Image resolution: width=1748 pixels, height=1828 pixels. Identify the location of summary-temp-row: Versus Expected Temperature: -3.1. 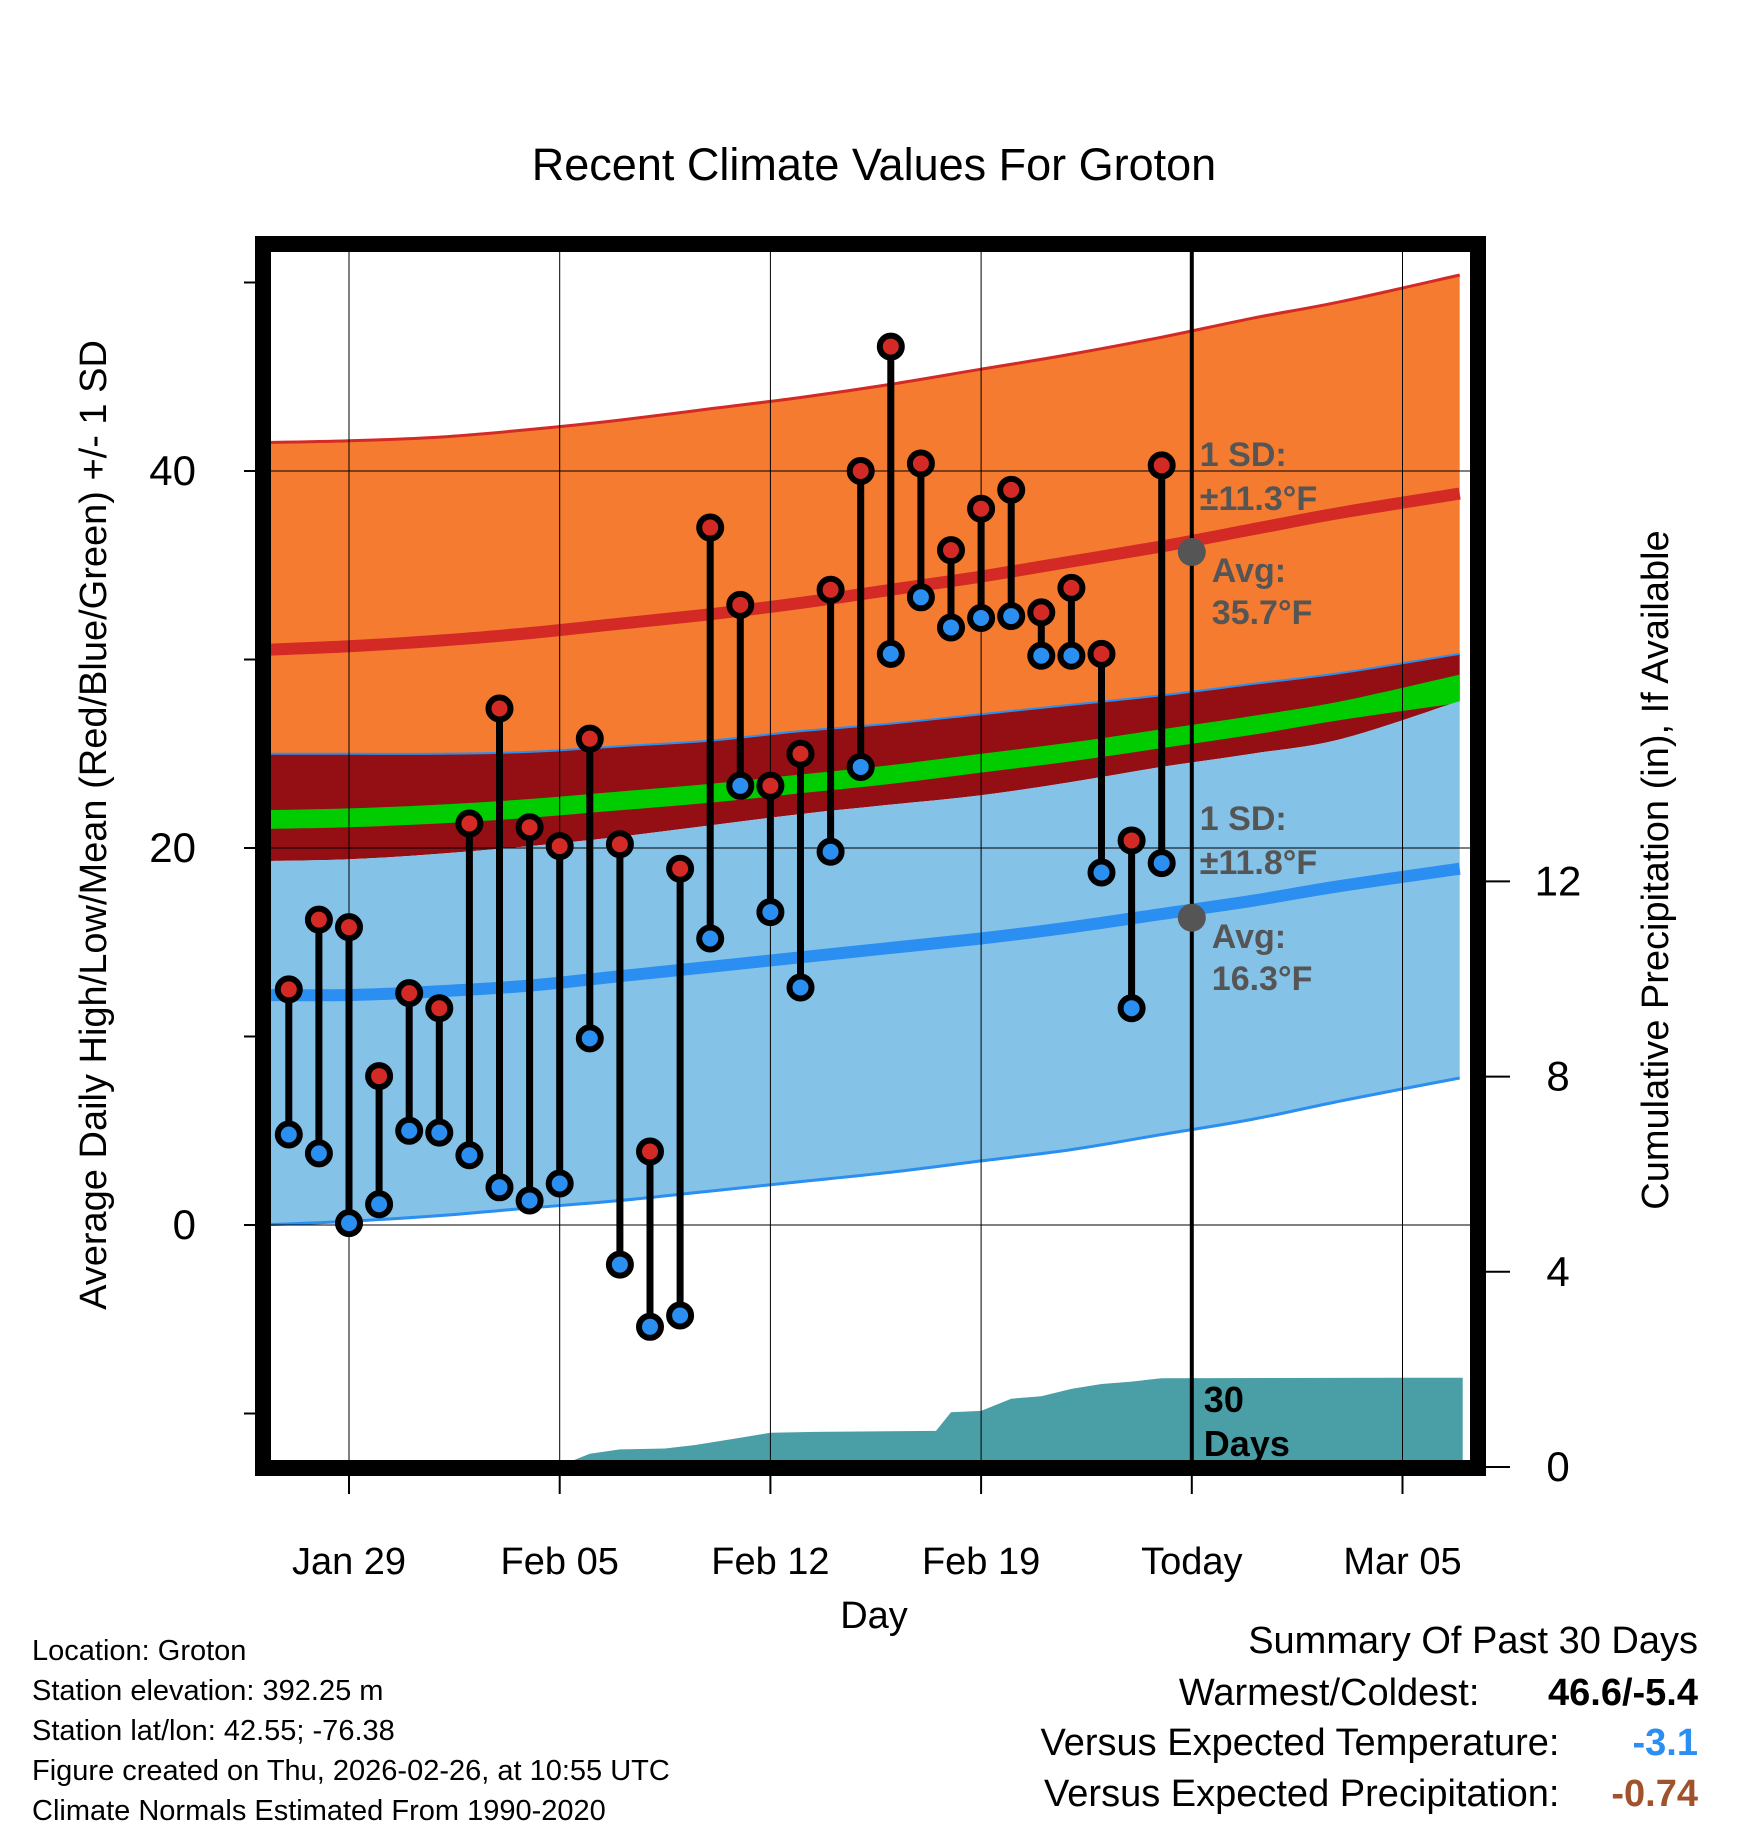
(1369, 1743).